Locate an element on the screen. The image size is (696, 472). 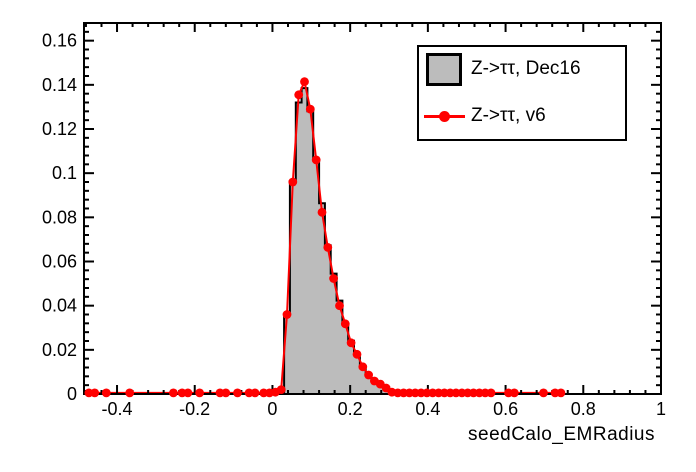
x-tick-label: 1 is located at coordinates (661, 409).